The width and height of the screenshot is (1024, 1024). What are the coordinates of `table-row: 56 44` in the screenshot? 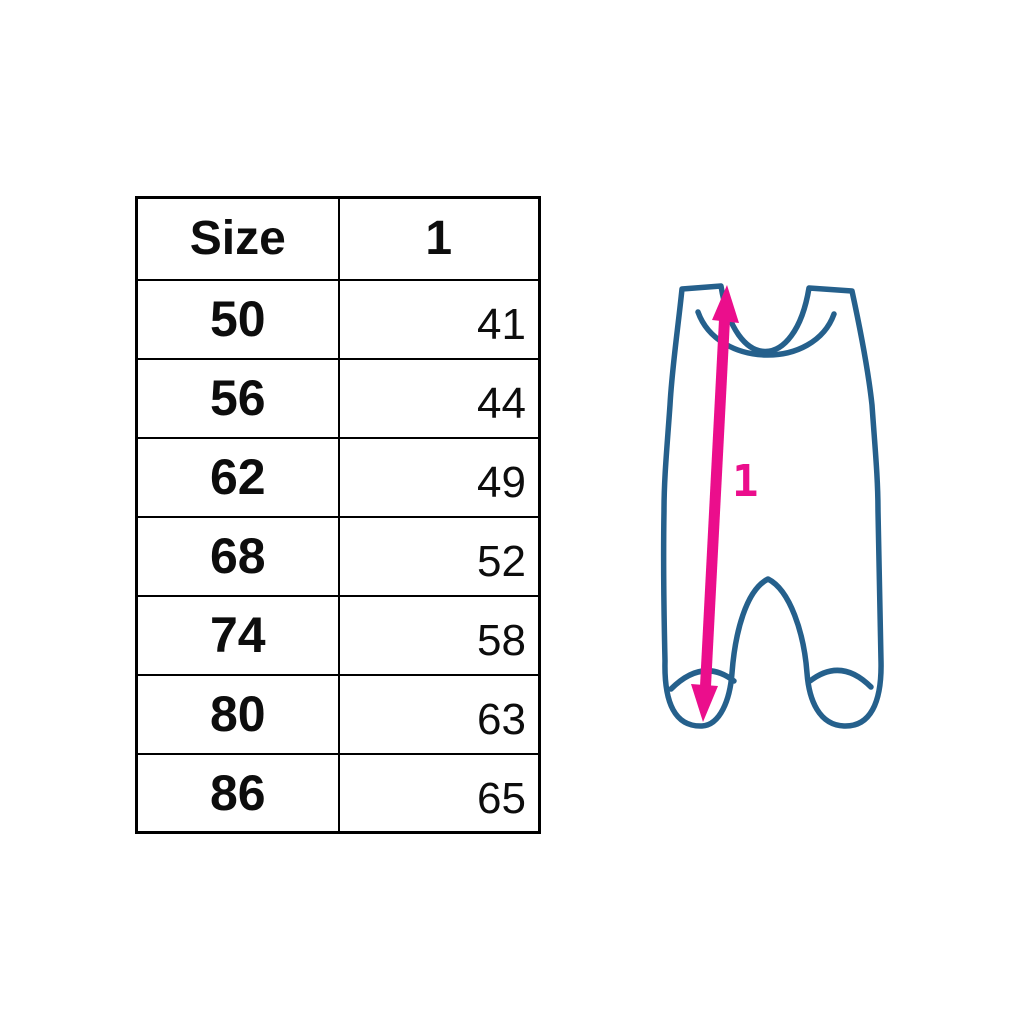 It's located at (338, 398).